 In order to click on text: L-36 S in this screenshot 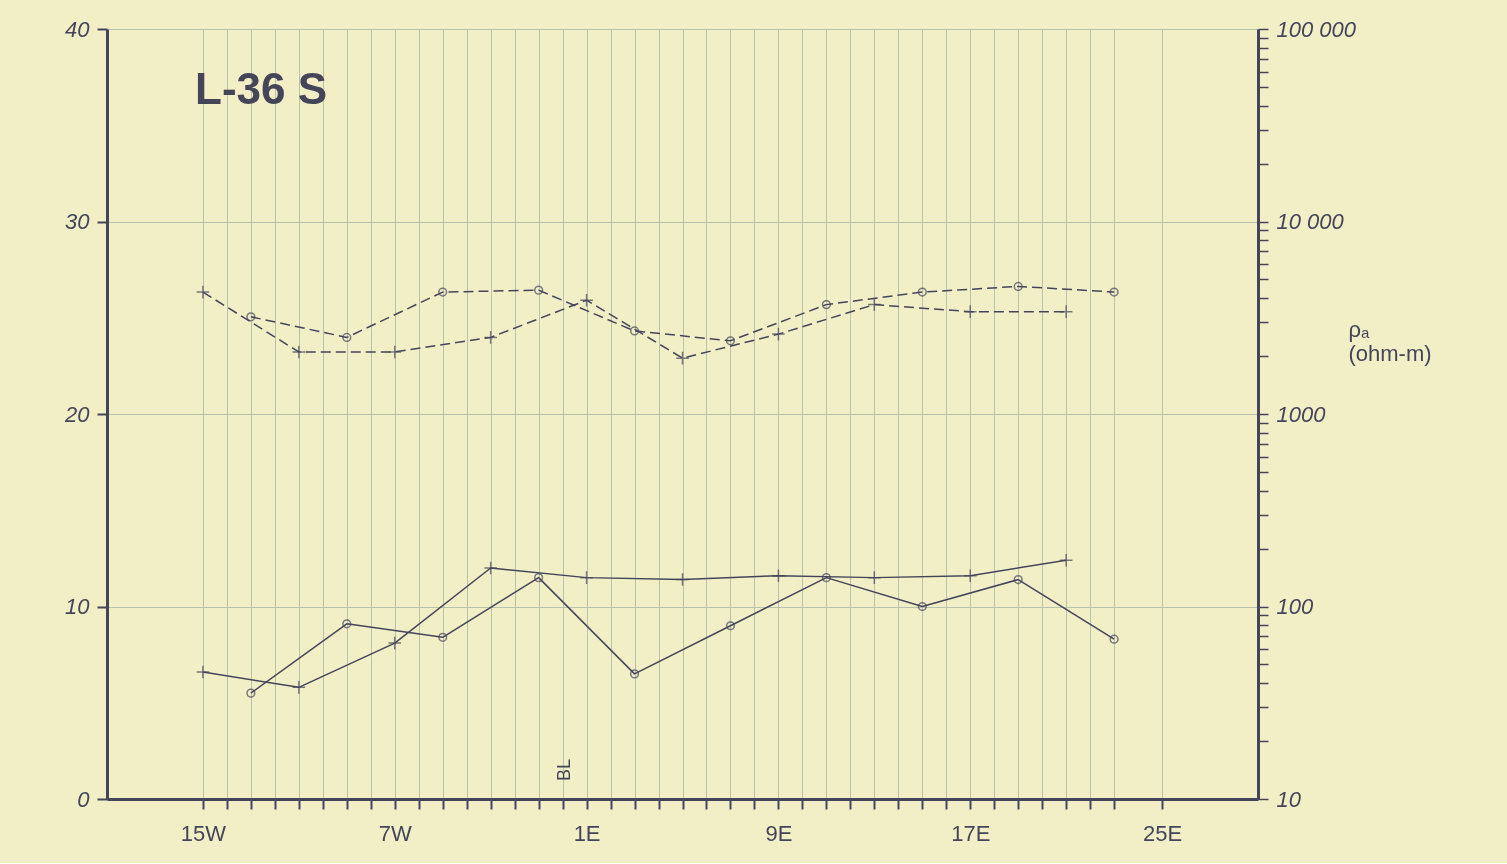, I will do `click(261, 88)`.